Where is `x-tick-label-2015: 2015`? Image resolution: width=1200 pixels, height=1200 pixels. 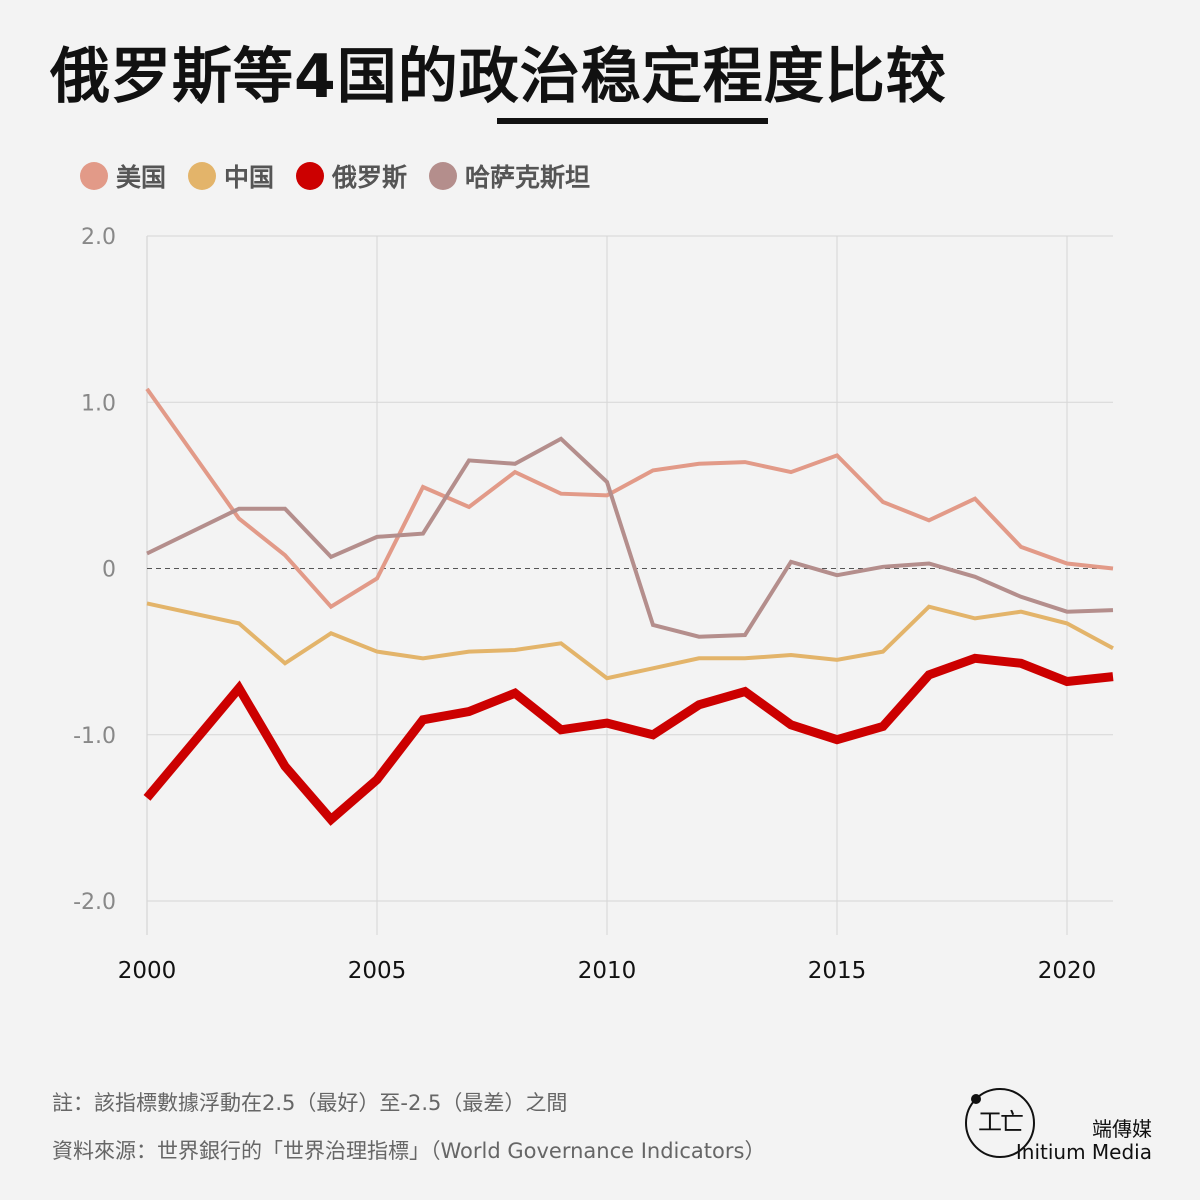
x-tick-label-2015: 2015 is located at coordinates (837, 971).